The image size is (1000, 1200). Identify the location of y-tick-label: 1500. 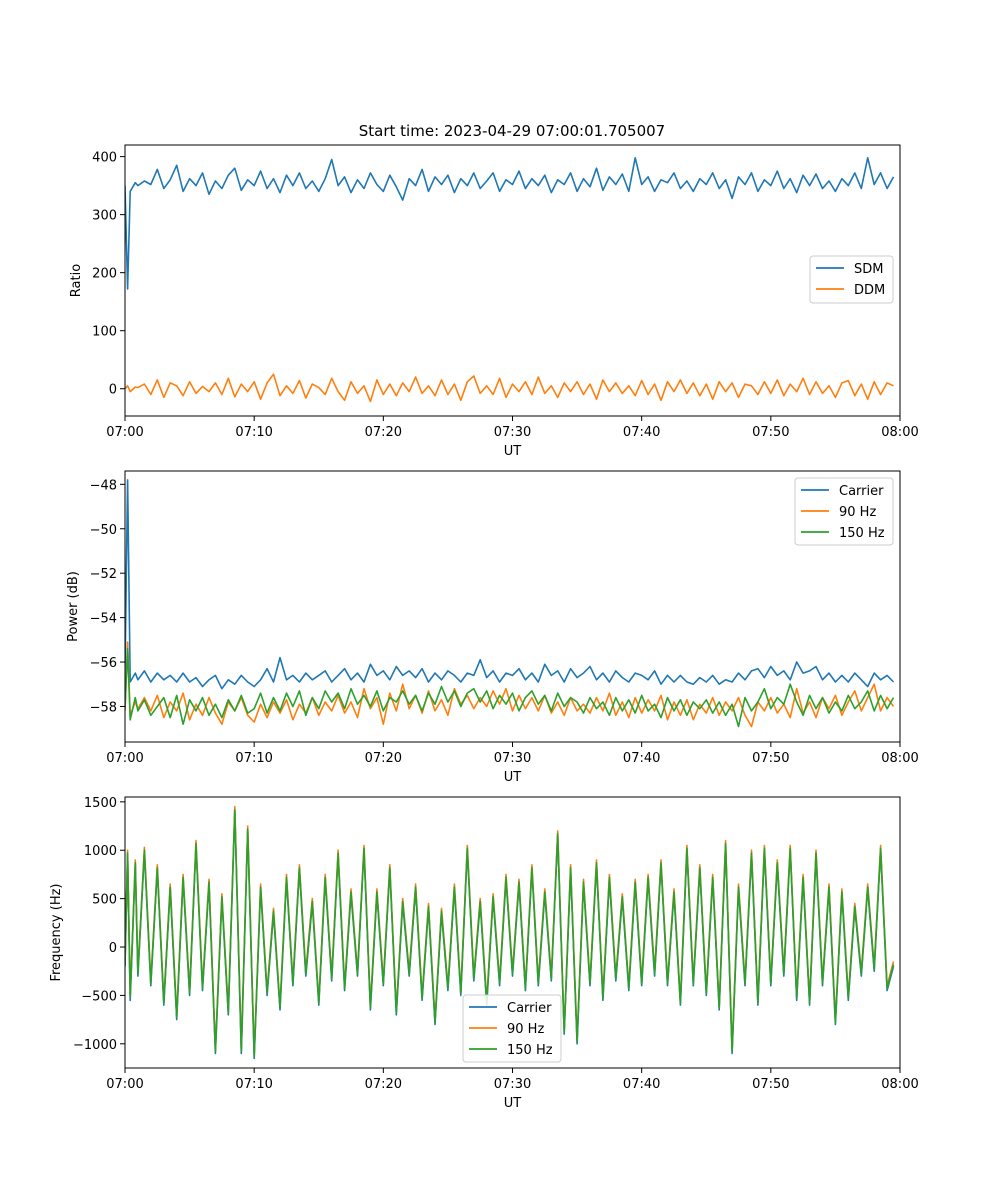
(100, 803).